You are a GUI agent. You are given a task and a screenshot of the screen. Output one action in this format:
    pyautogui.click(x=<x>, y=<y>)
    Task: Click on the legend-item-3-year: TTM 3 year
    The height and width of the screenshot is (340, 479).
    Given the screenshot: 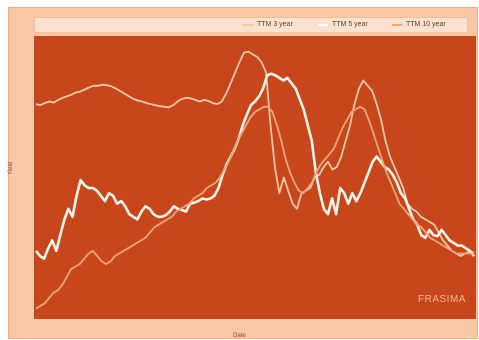 What is the action you would take?
    pyautogui.click(x=268, y=25)
    